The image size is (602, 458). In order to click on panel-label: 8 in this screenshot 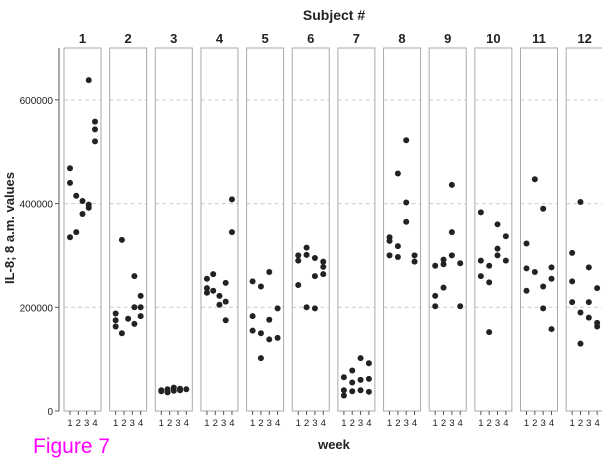, I will do `click(401, 38)`.